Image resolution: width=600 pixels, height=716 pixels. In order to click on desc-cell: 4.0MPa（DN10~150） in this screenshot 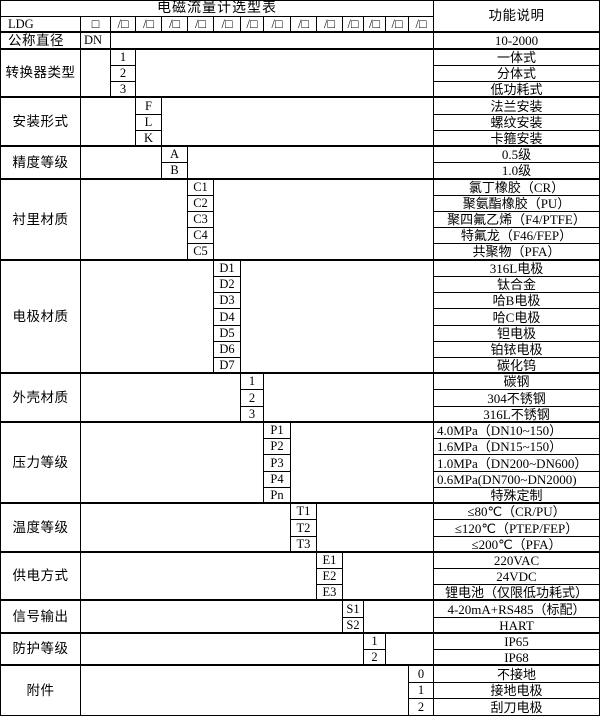, I will do `click(516, 431)`.